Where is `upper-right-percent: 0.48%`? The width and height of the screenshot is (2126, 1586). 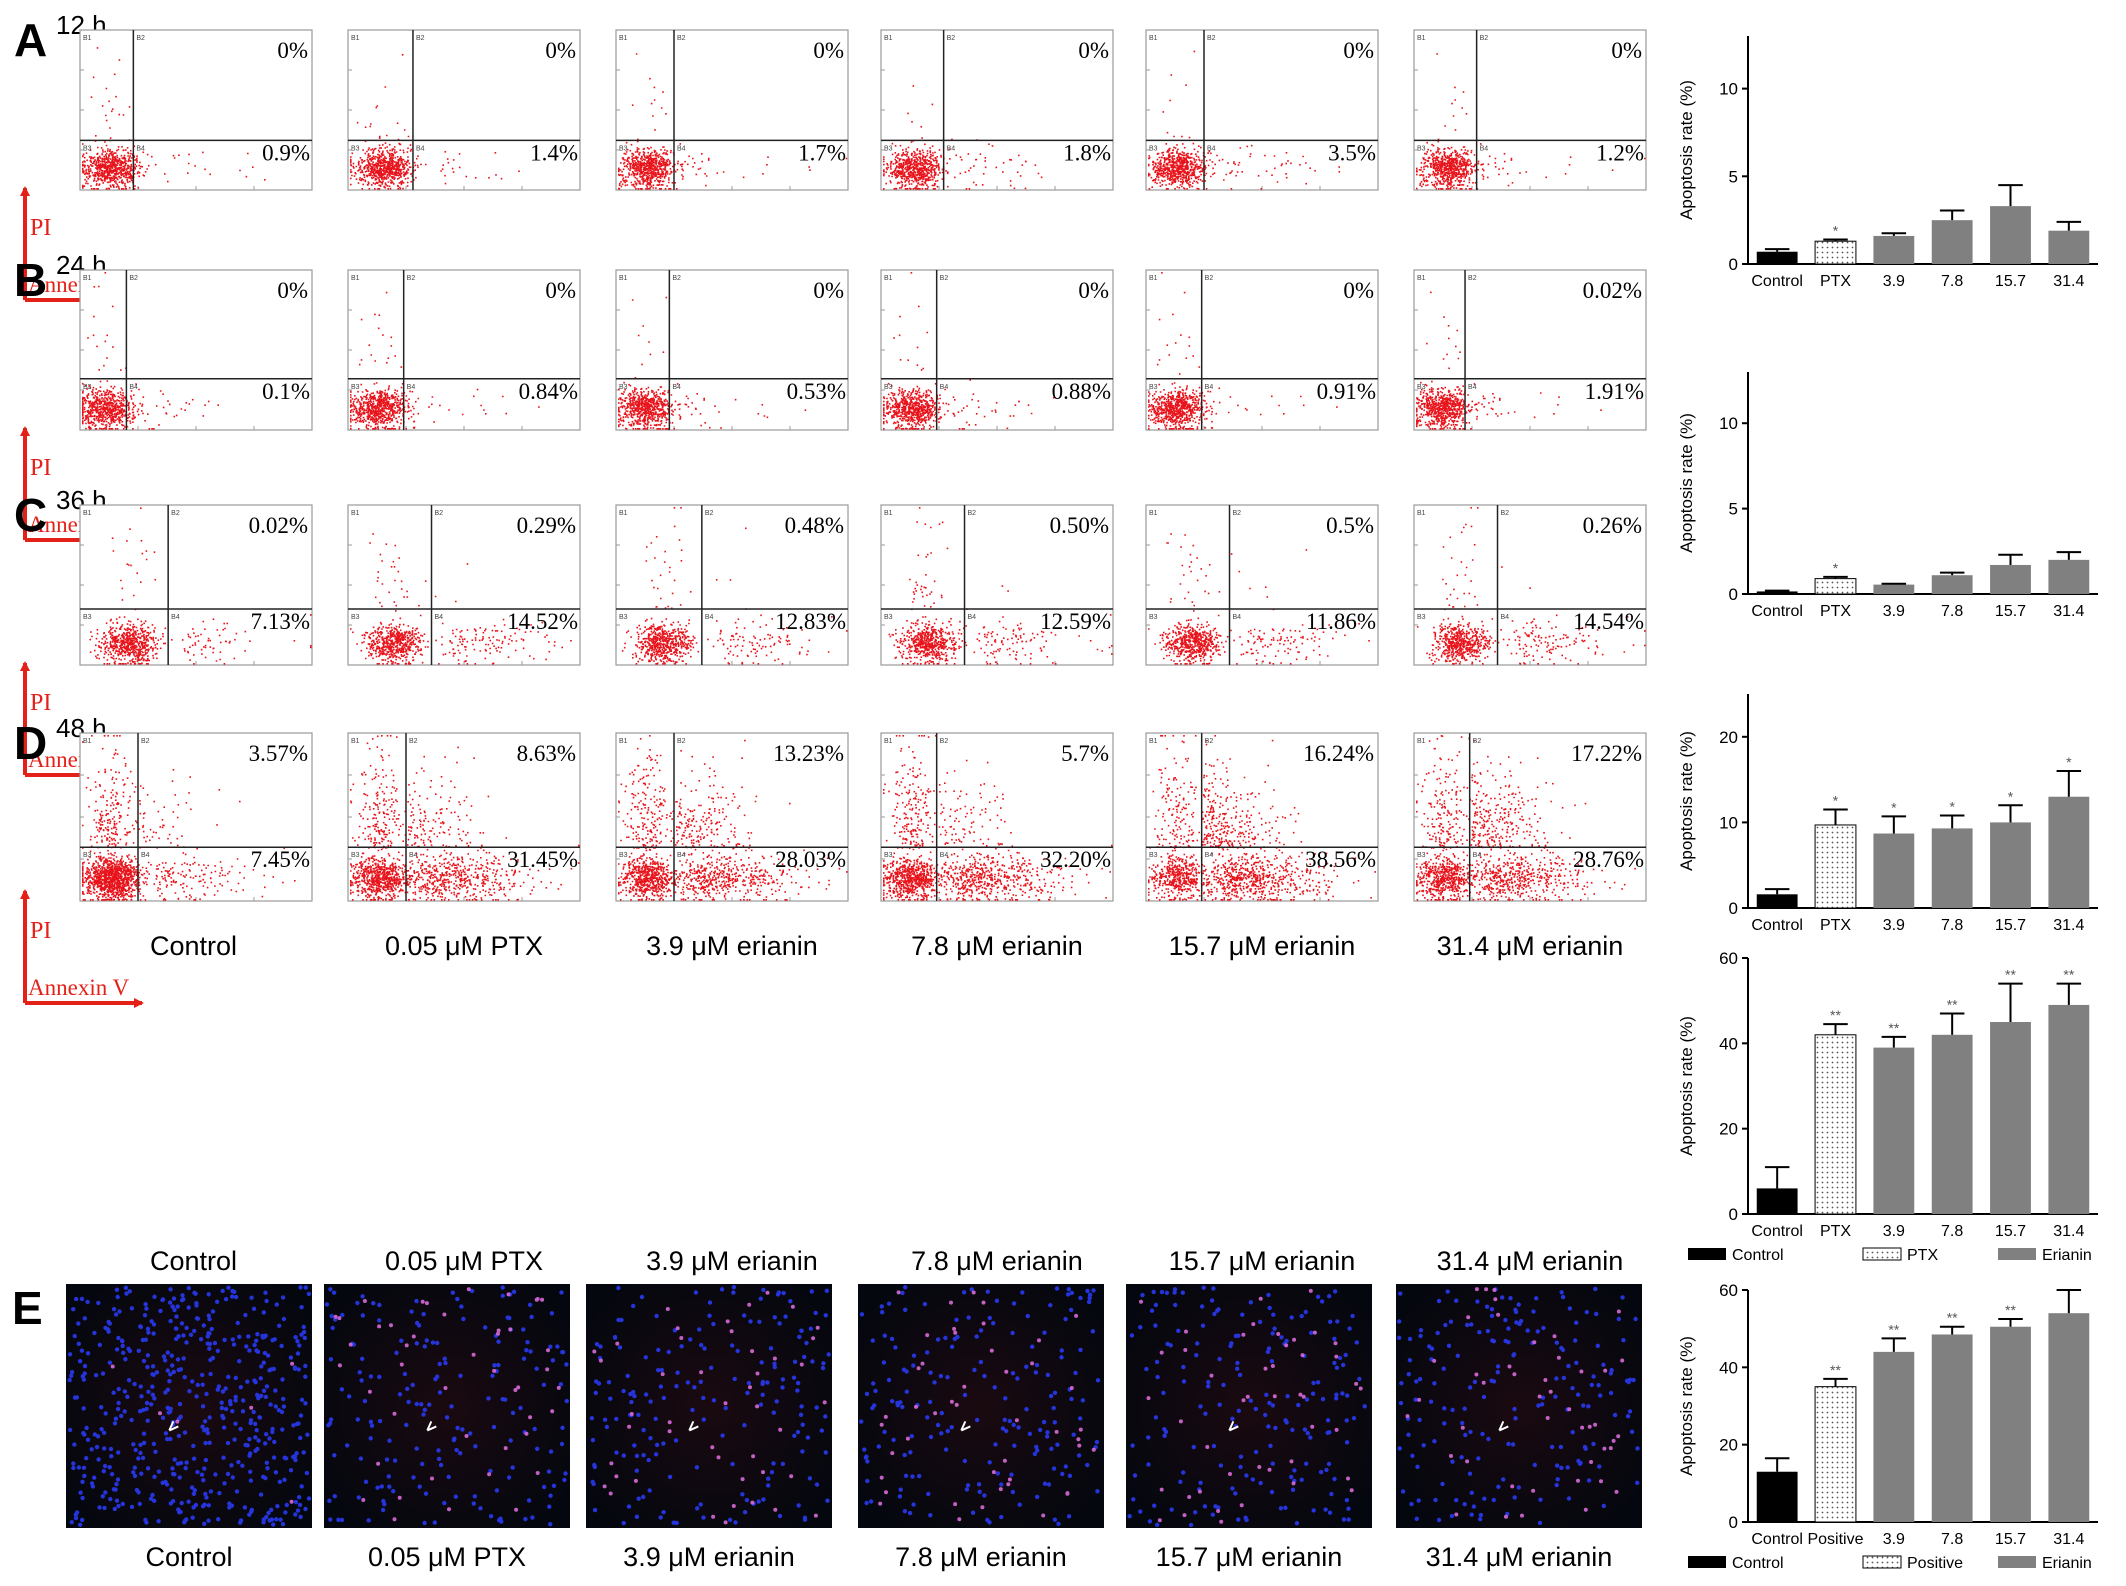 upper-right-percent: 0.48% is located at coordinates (814, 525).